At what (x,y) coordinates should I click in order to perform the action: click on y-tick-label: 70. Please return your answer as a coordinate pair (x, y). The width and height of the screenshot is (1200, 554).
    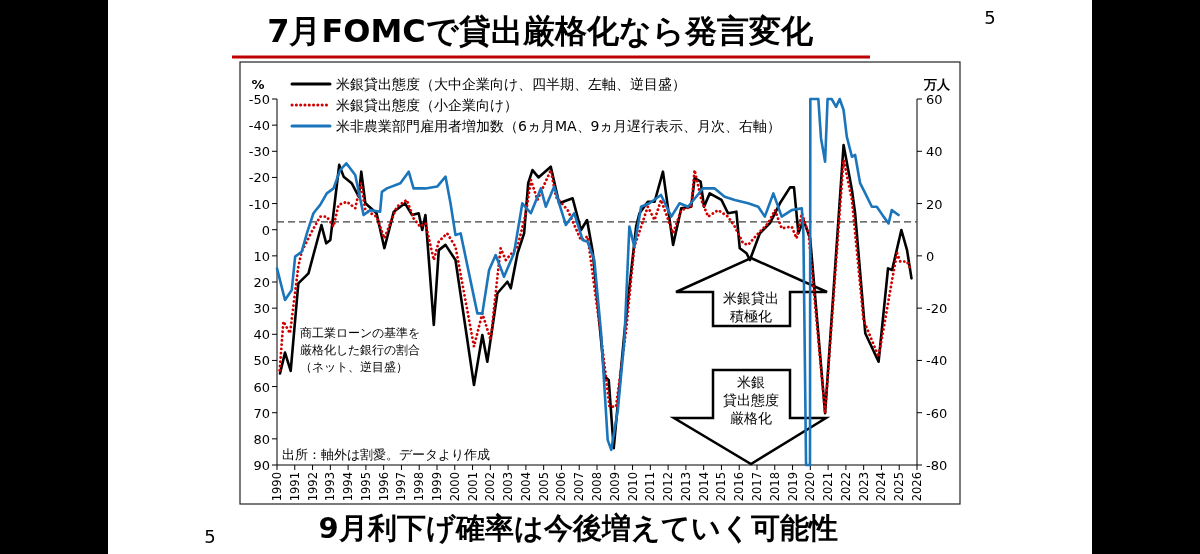
    Looking at the image, I should click on (261, 413).